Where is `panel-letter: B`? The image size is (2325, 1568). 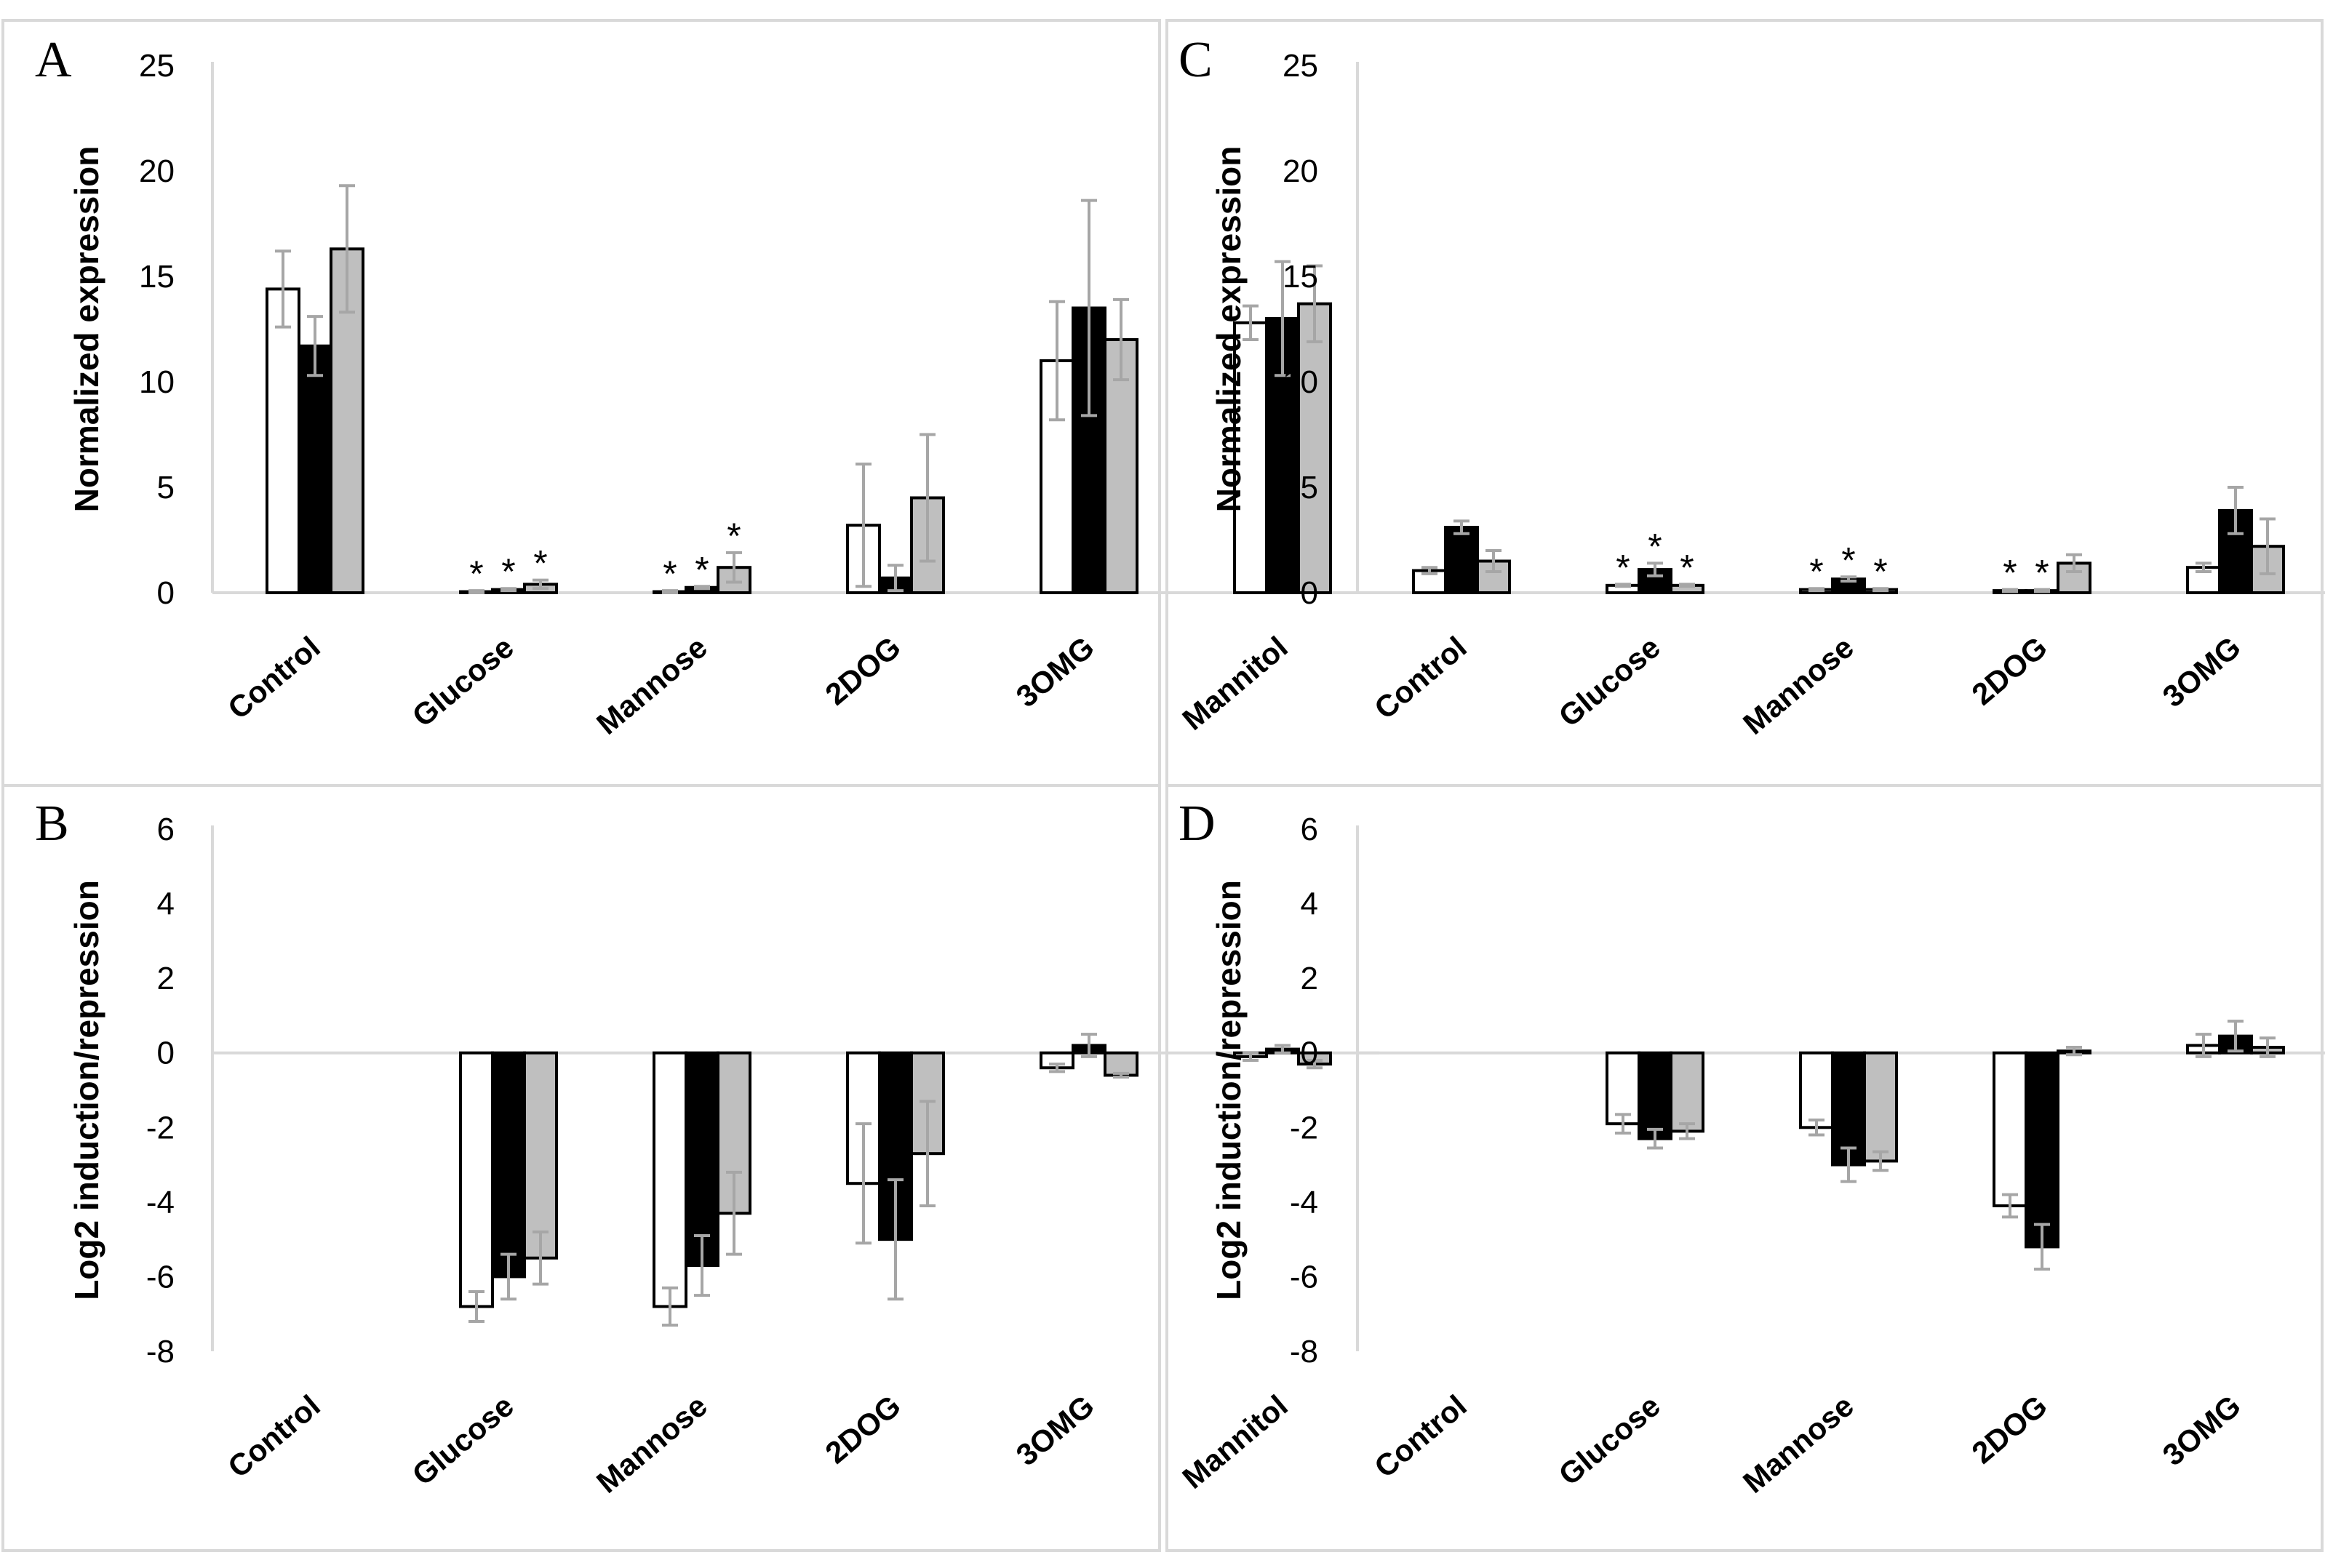 panel-letter: B is located at coordinates (52, 824).